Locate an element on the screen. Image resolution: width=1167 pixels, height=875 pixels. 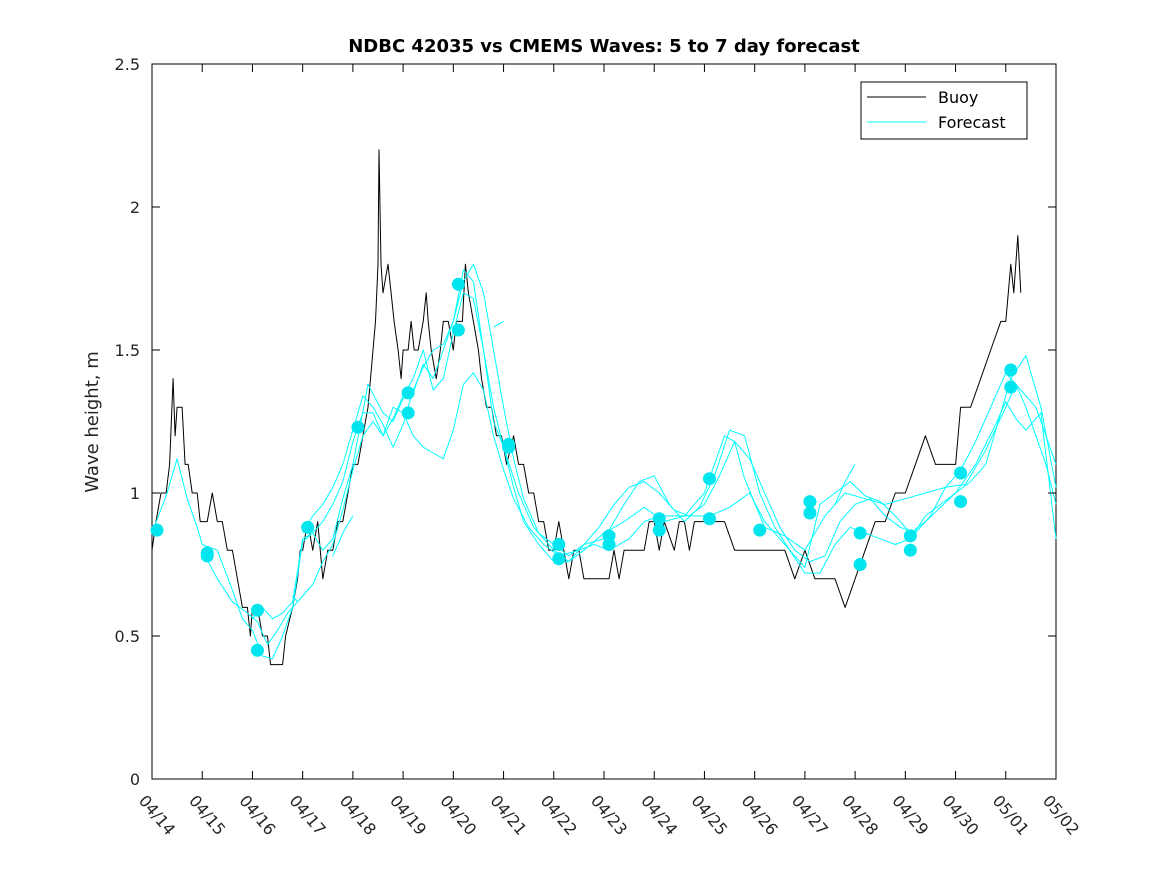
y-axis-label: Wave height, m is located at coordinates (92, 421).